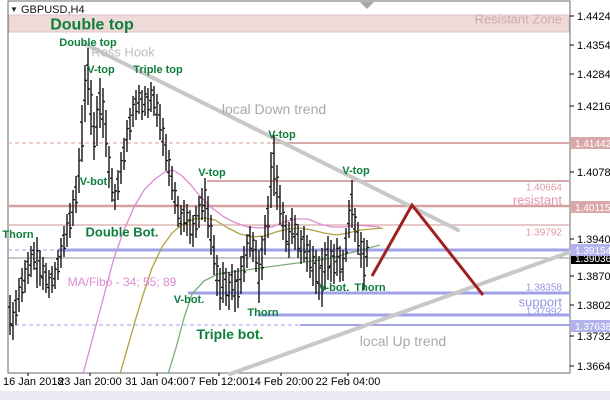 This screenshot has height=400, width=610. I want to click on forecast-zigzag, so click(427, 249).